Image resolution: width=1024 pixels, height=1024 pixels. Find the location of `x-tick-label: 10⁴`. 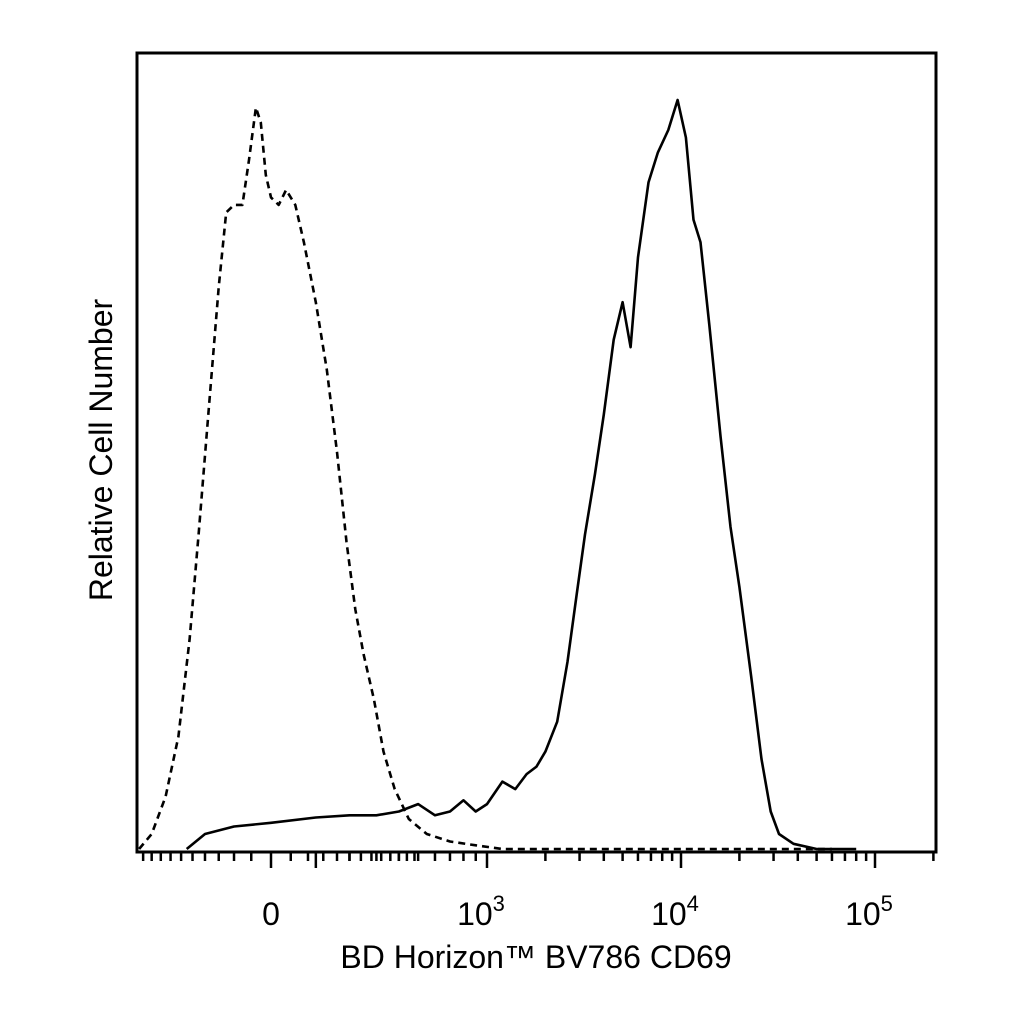

x-tick-label: 10⁴ is located at coordinates (675, 911).